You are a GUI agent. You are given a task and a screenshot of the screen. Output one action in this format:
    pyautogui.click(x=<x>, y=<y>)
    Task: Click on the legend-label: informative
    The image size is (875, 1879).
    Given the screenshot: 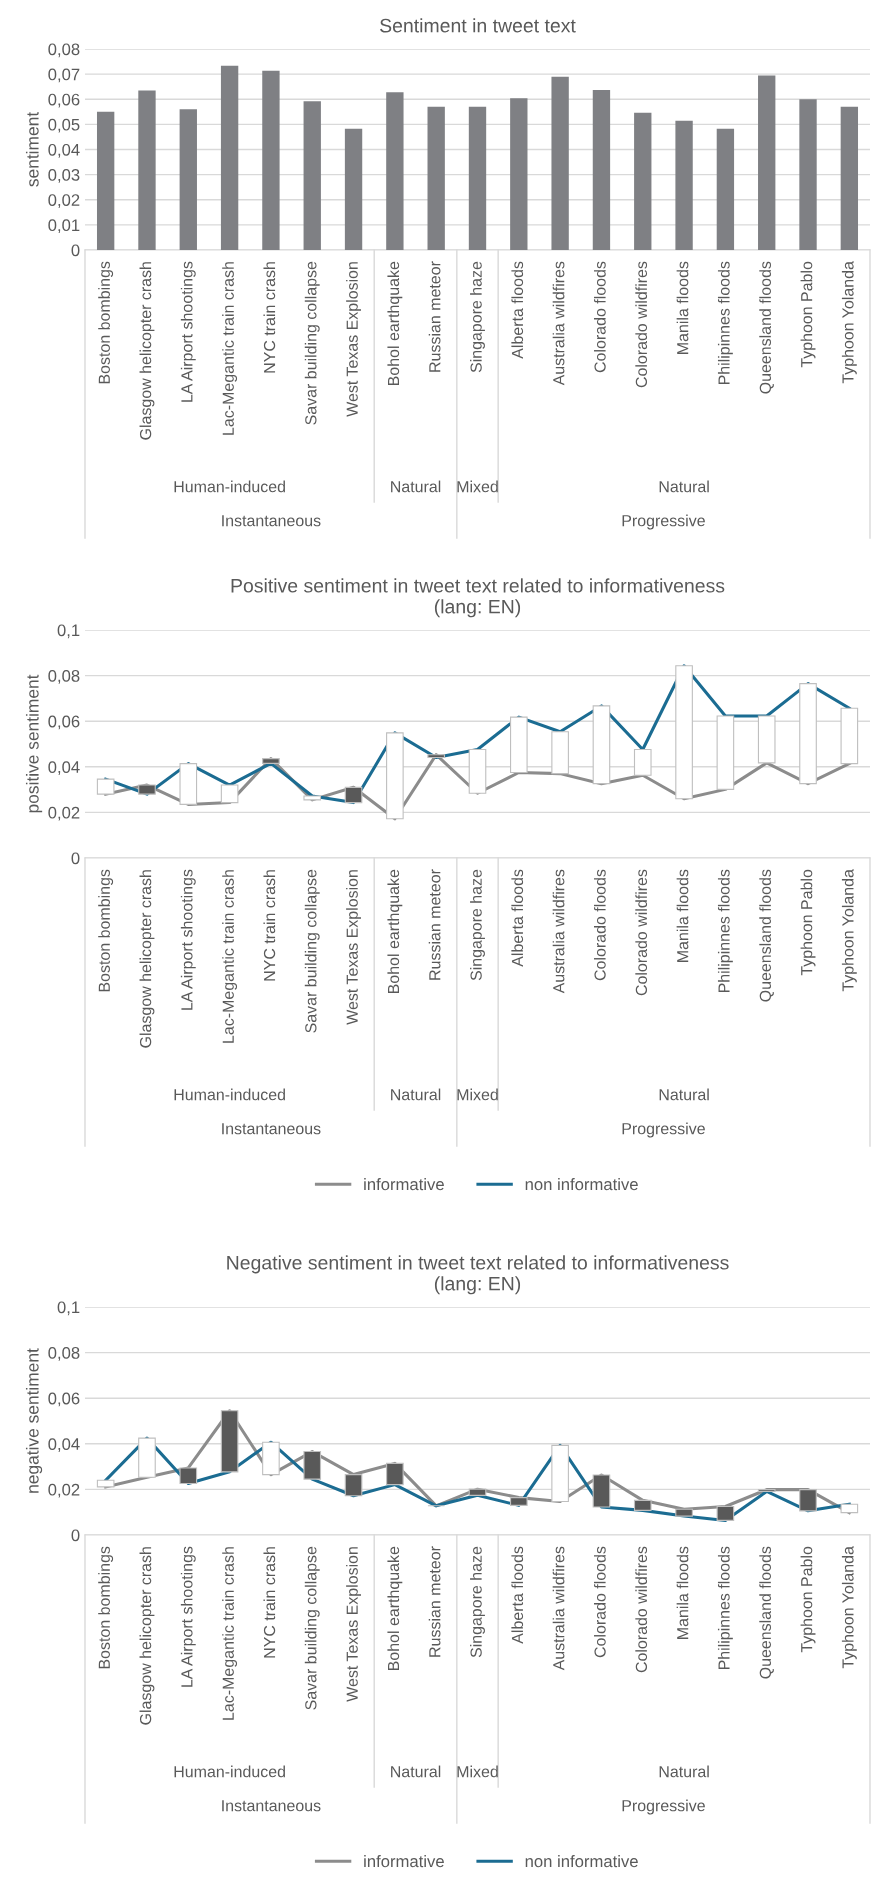 What is the action you would take?
    pyautogui.click(x=404, y=1184)
    